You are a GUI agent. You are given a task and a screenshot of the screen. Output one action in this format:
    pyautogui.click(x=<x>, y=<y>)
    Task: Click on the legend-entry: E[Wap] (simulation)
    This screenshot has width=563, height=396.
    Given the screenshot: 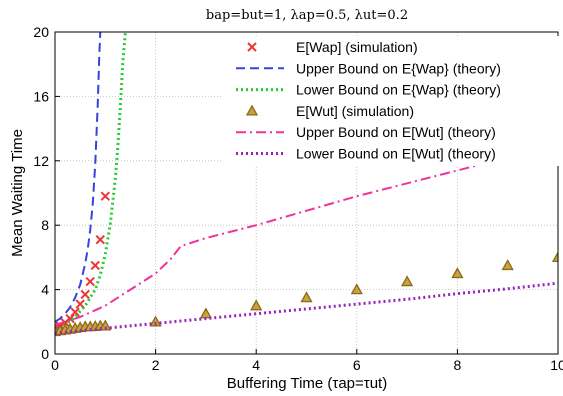 What is the action you would take?
    pyautogui.click(x=357, y=47)
    